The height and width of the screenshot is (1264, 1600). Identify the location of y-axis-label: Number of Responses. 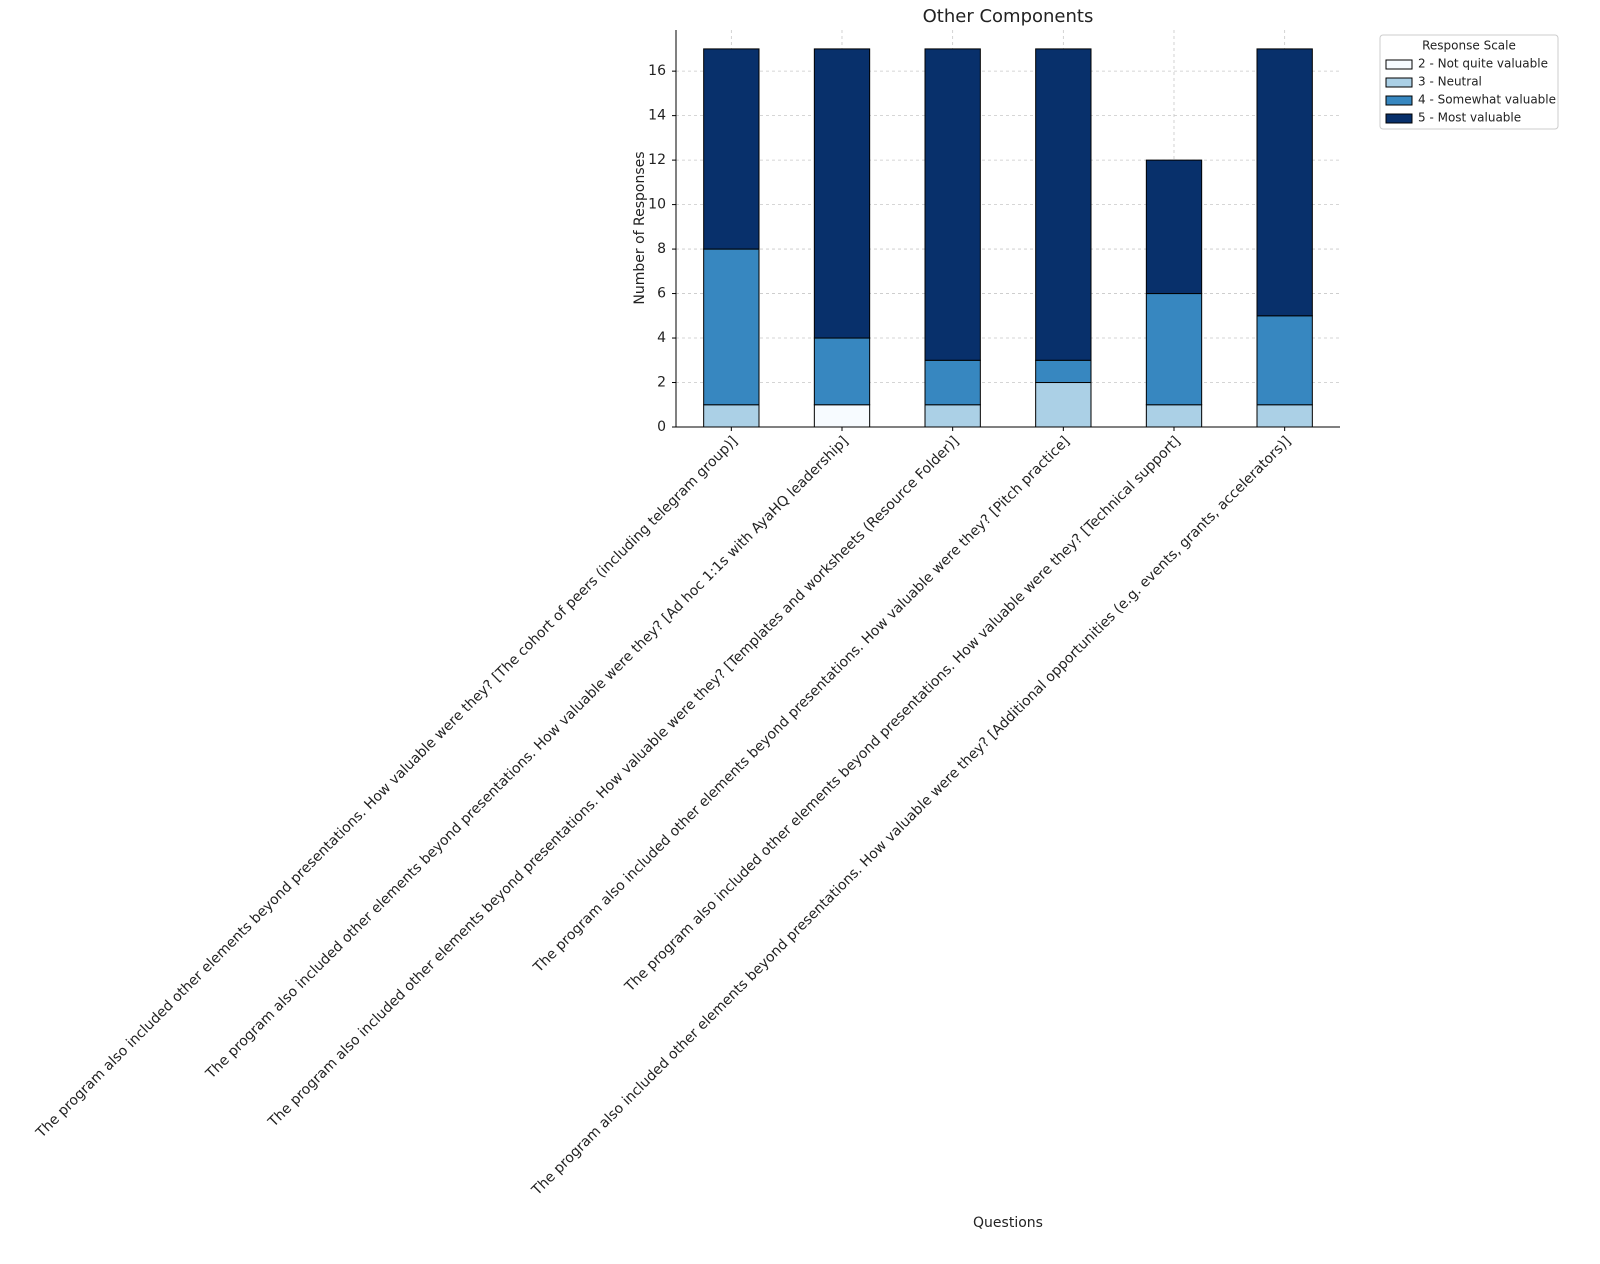
(640, 227).